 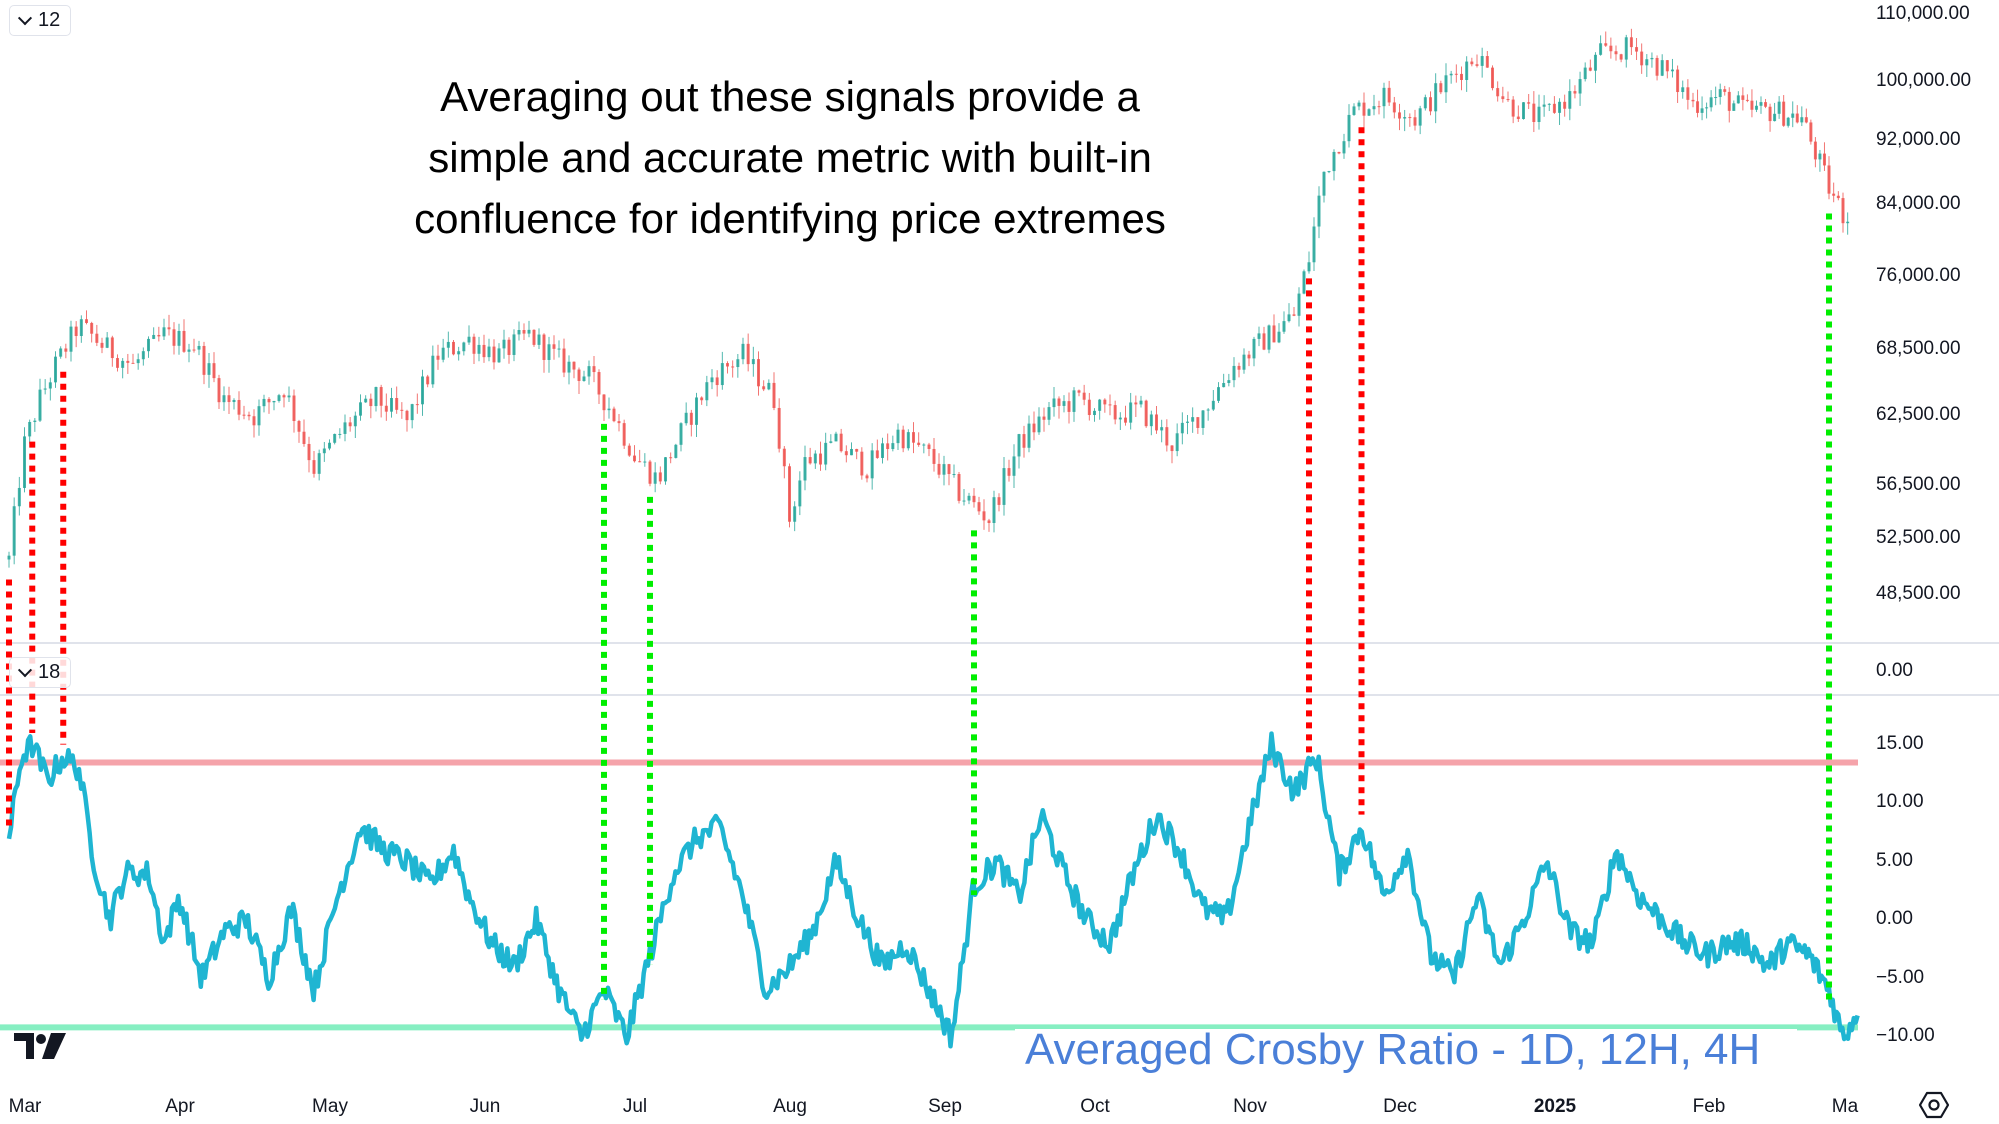 I want to click on main-pane-collapse-button: 12, so click(x=40, y=20).